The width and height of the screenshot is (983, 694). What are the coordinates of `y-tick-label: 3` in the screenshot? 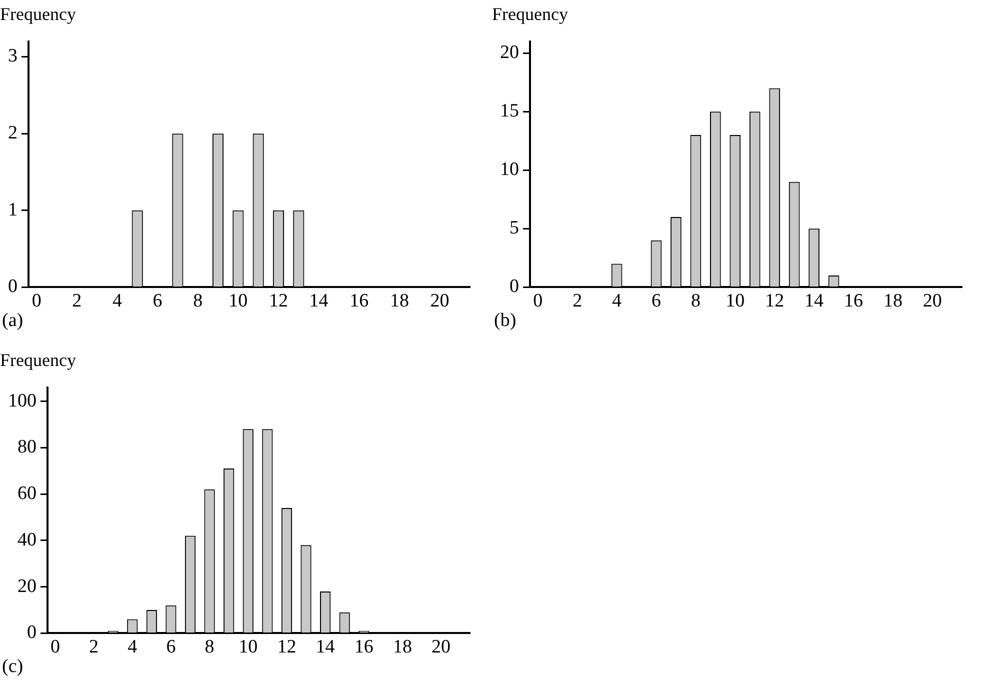 It's located at (13, 56).